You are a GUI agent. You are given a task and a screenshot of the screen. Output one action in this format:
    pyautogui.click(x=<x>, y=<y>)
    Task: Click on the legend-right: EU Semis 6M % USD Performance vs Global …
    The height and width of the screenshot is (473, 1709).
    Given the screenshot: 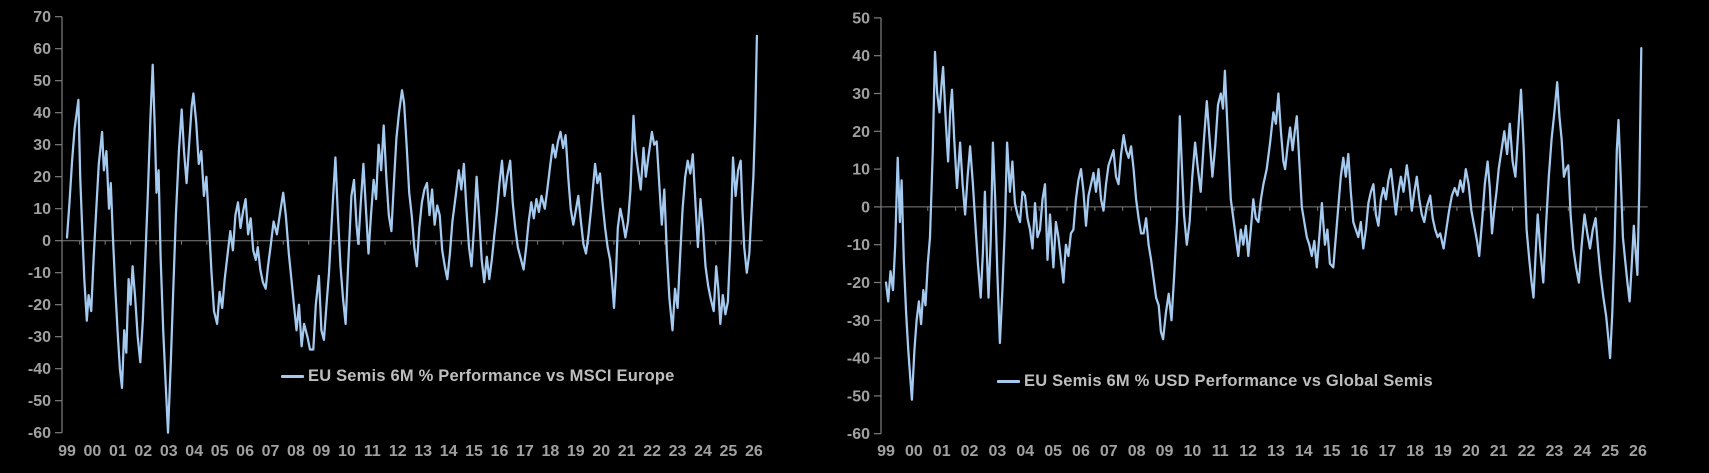 What is the action you would take?
    pyautogui.click(x=1215, y=381)
    